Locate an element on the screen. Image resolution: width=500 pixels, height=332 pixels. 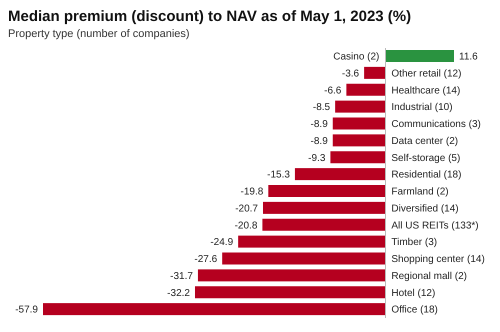
data-label: -19.8 is located at coordinates (252, 192).